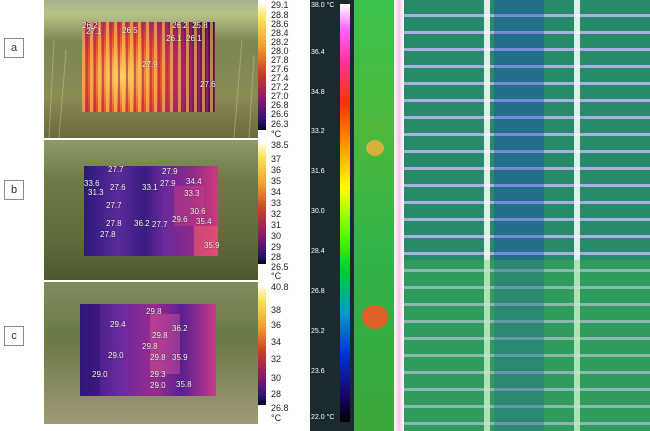 The width and height of the screenshot is (650, 431). I want to click on panel-label-c: c, so click(14, 336).